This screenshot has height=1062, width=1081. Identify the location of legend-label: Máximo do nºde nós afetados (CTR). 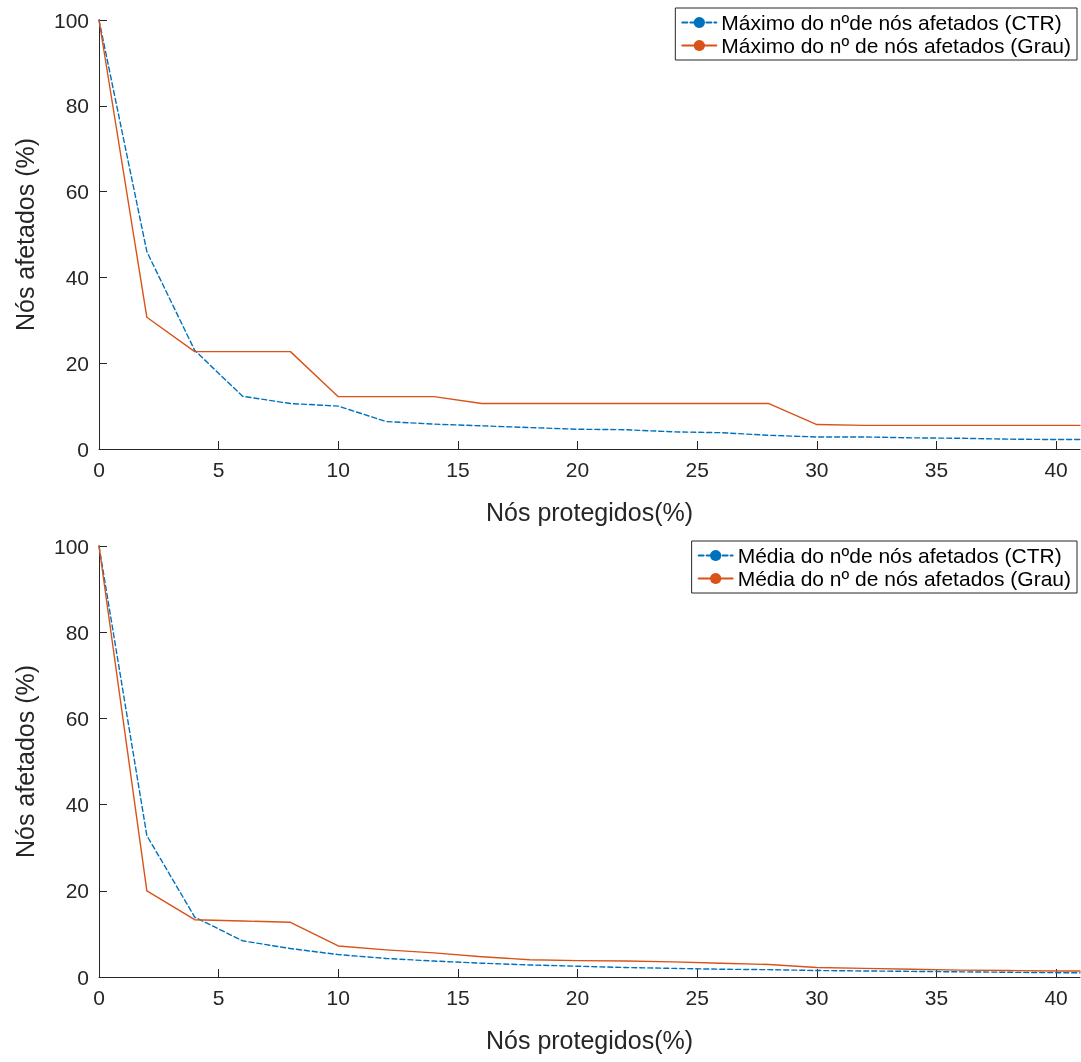
(891, 22).